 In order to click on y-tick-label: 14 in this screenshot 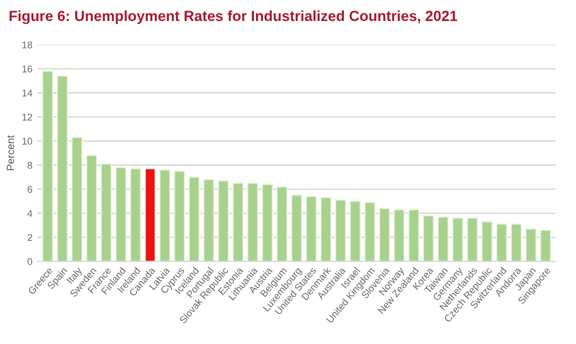, I will do `click(27, 93)`.